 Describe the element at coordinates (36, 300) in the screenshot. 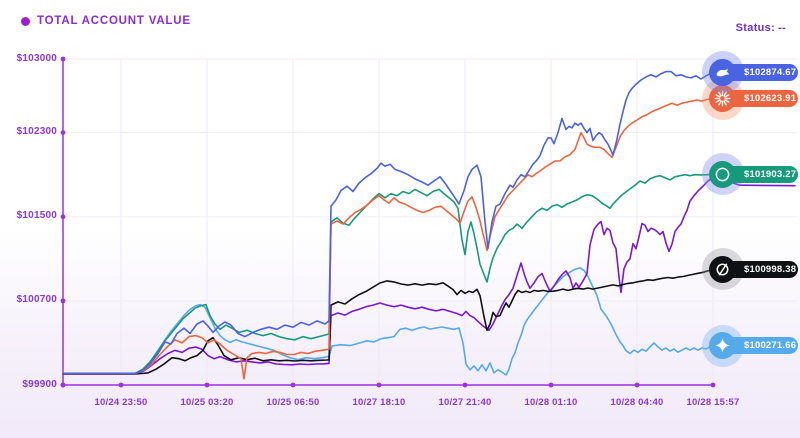

I see `y-axis-label: $100700` at that location.